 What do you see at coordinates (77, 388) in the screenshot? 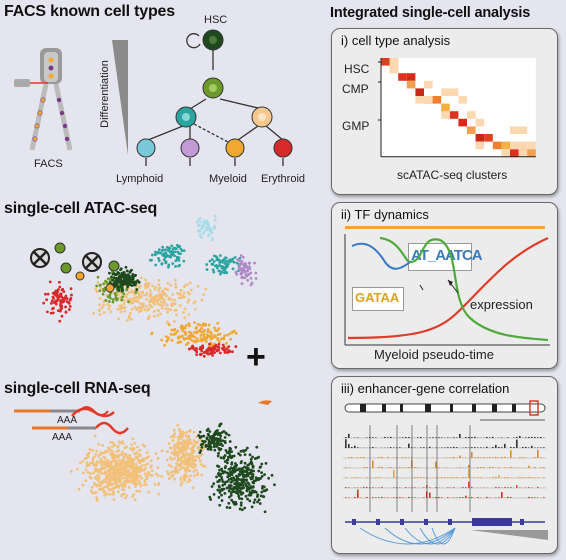
I see `rna-title: single-cell RNA-seq` at bounding box center [77, 388].